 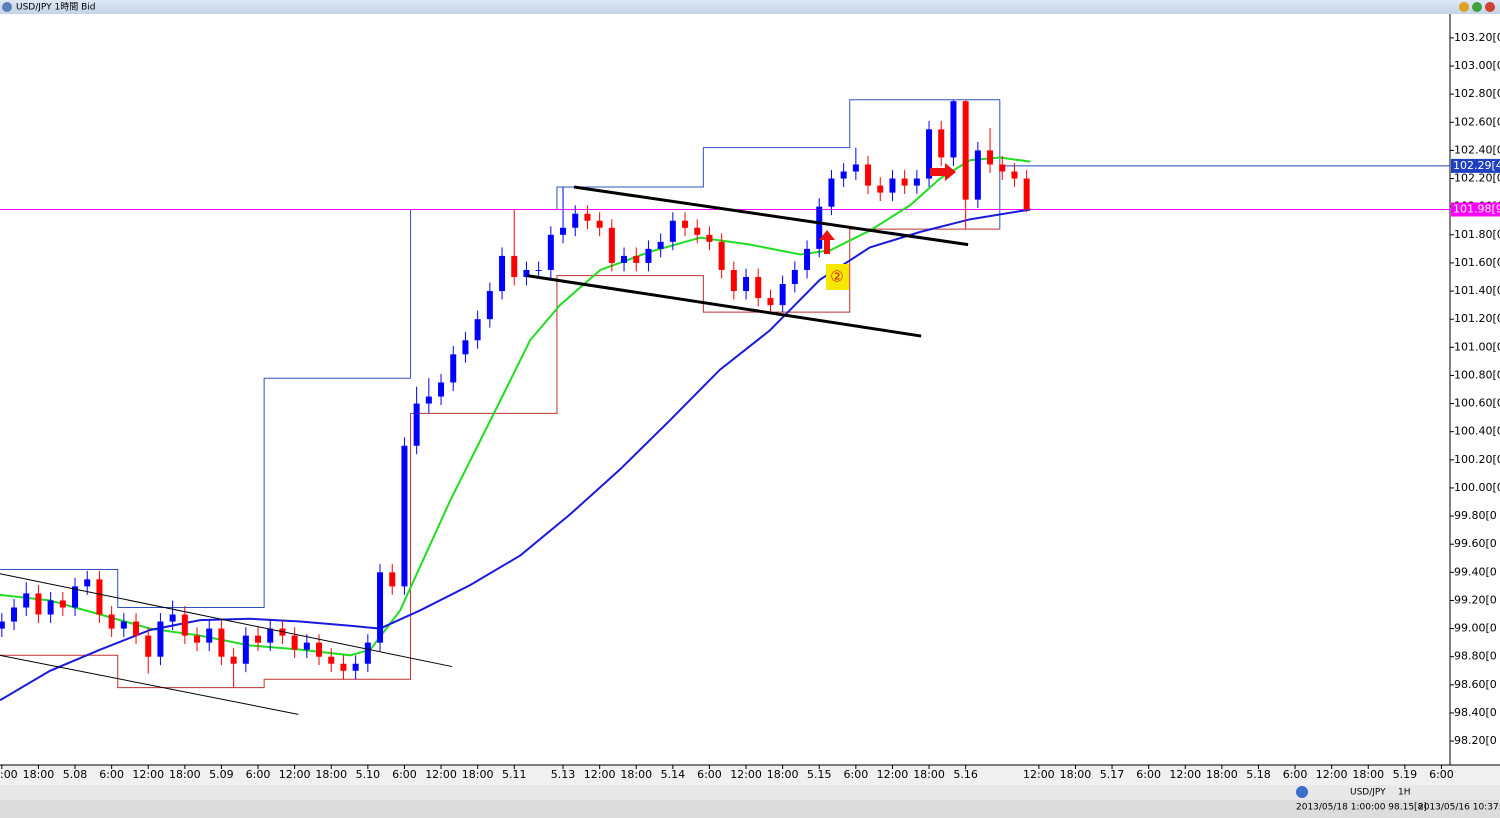 I want to click on x-tick-label: 5.09, so click(x=221, y=774).